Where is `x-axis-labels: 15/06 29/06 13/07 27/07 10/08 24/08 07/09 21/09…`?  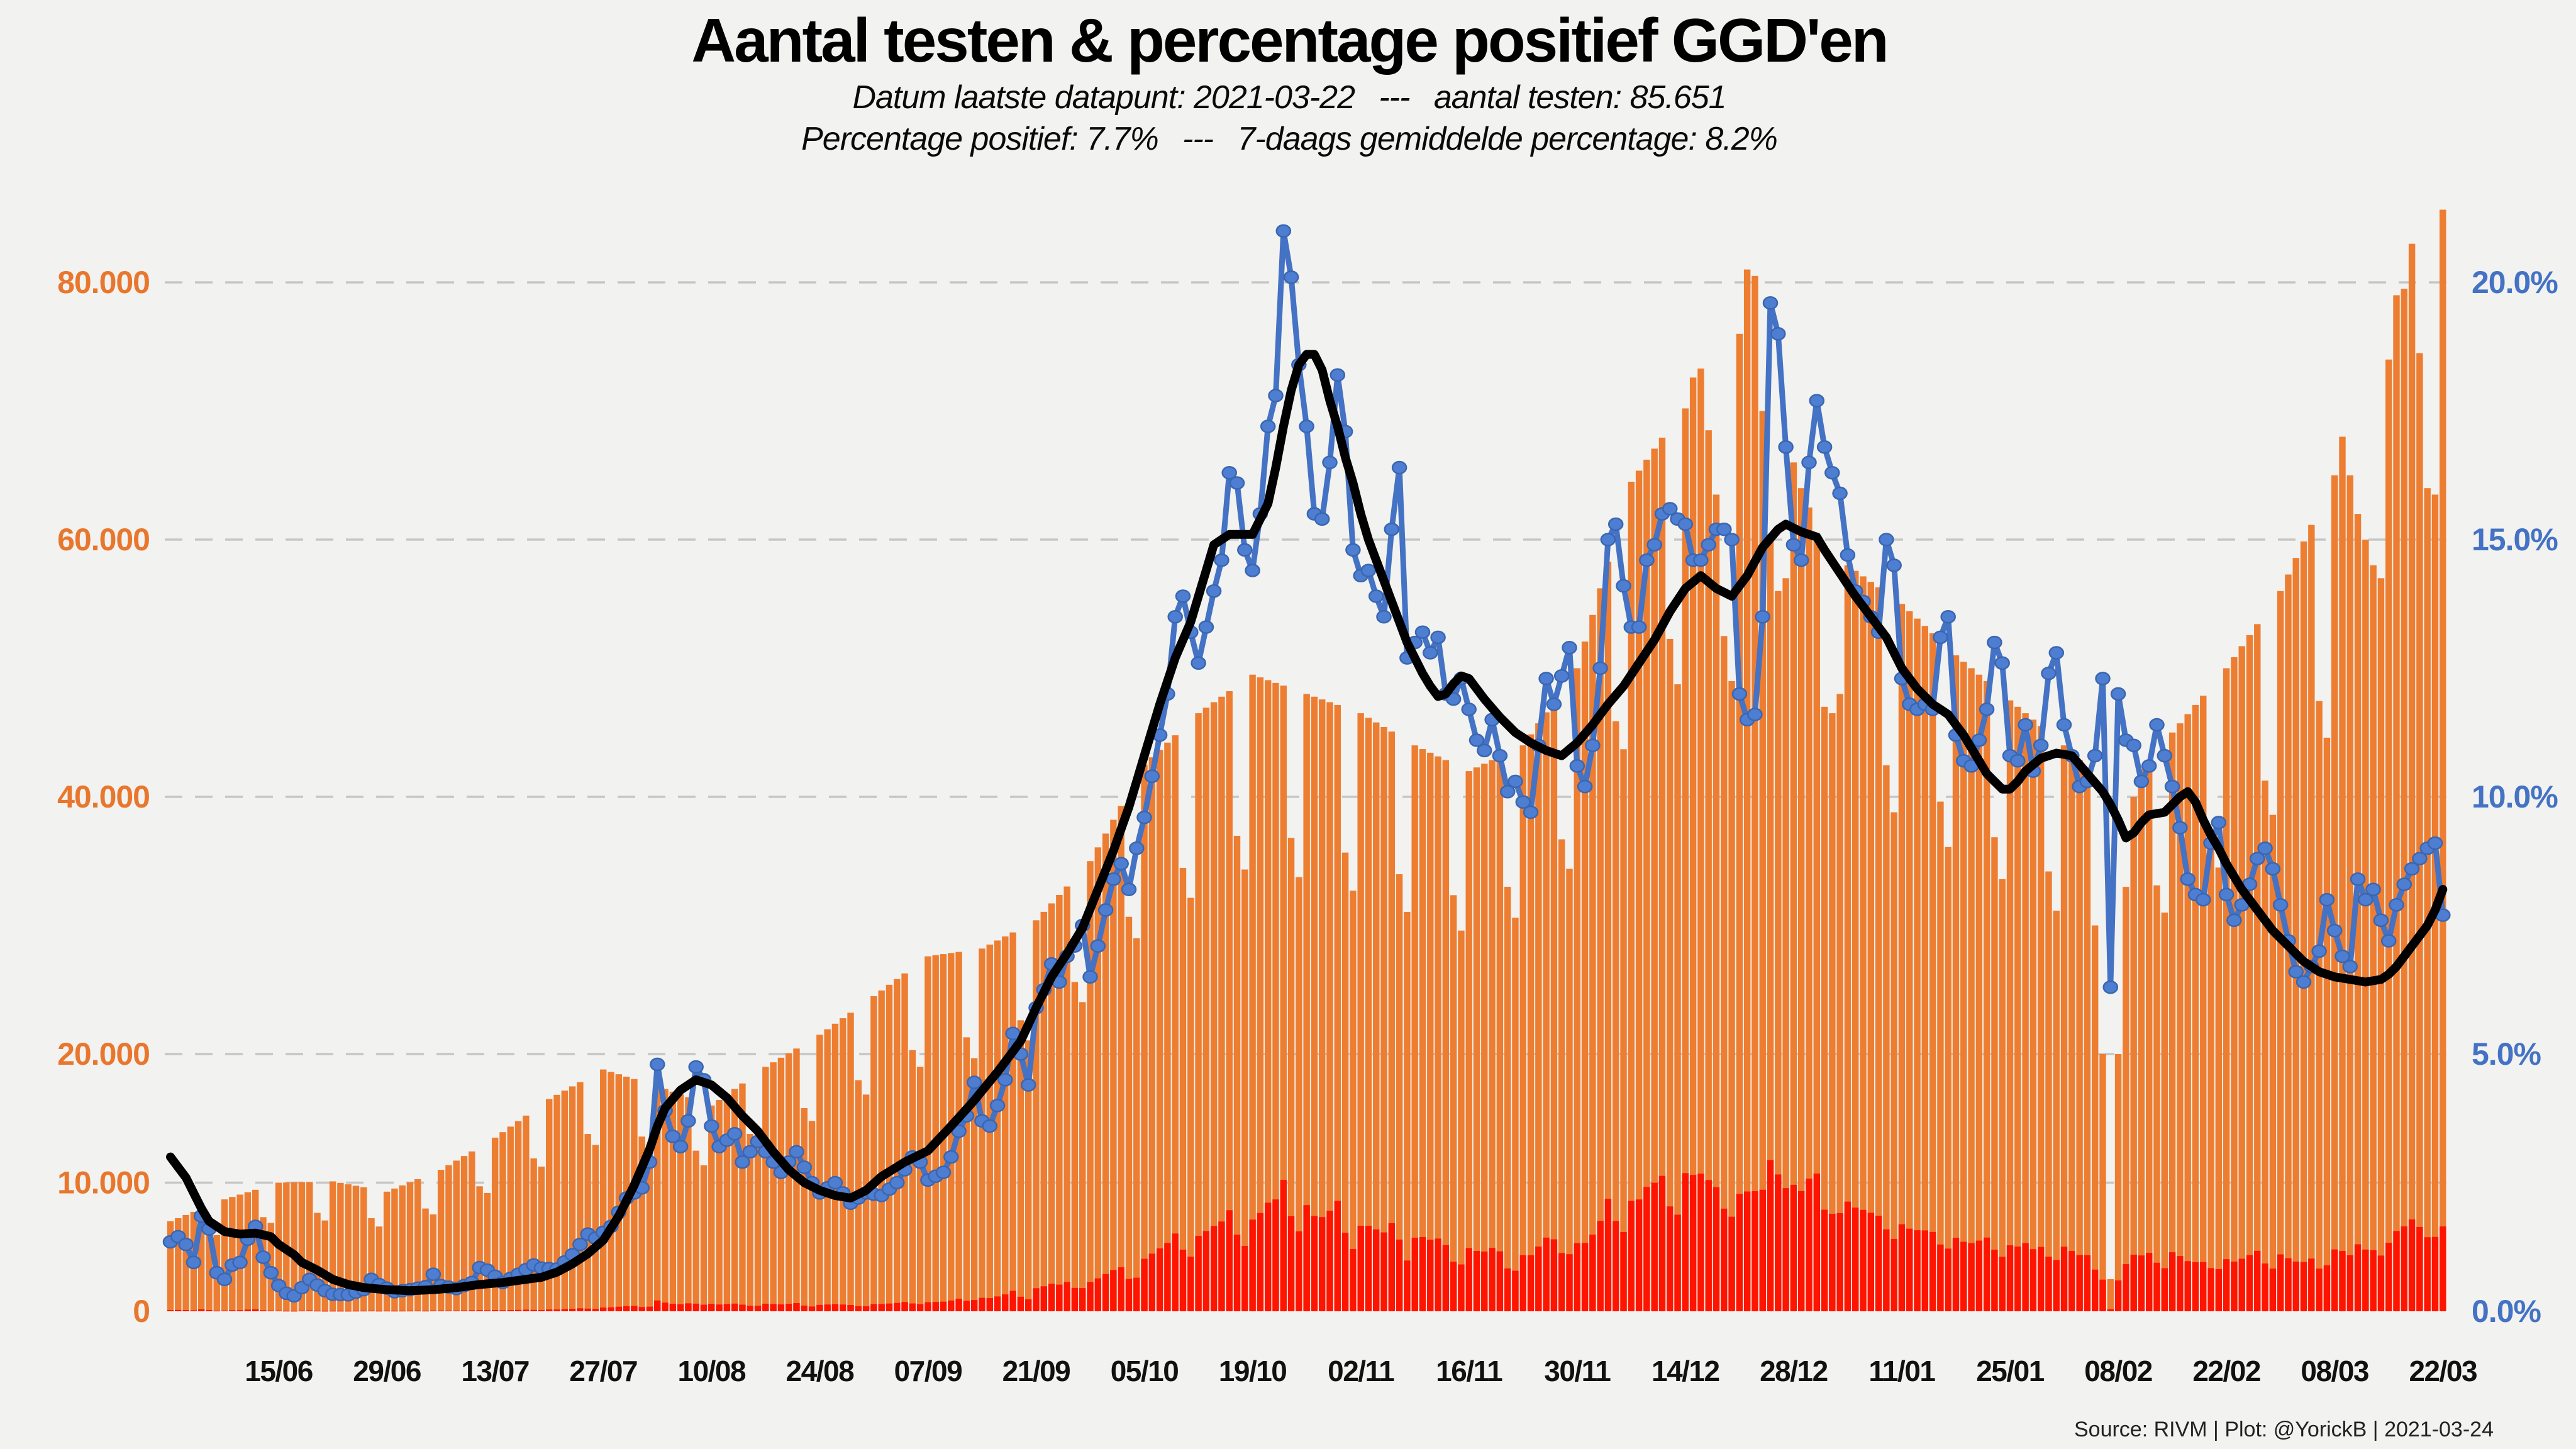
x-axis-labels: 15/06 29/06 13/07 27/07 10/08 24/08 07/09 21/09… is located at coordinates (1361, 1371).